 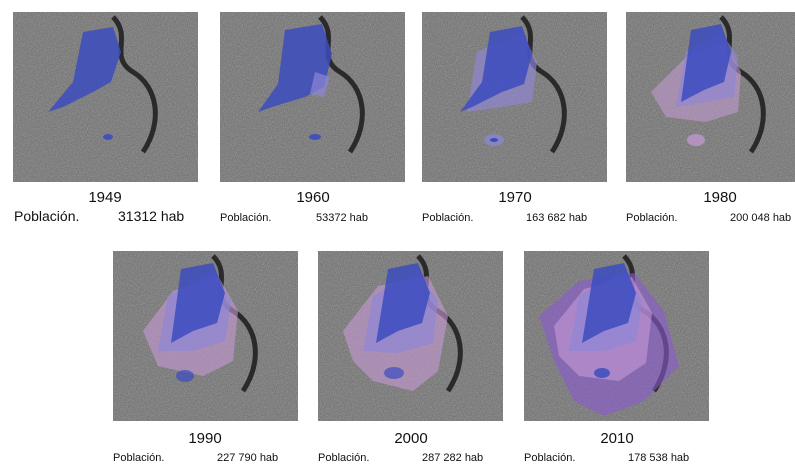 I want to click on satellite-map-1960, so click(x=312, y=97).